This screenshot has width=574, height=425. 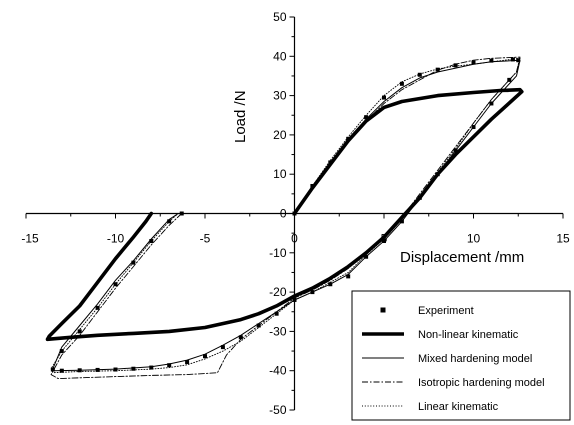 What do you see at coordinates (278, 292) in the screenshot?
I see `y-tick-label: -20` at bounding box center [278, 292].